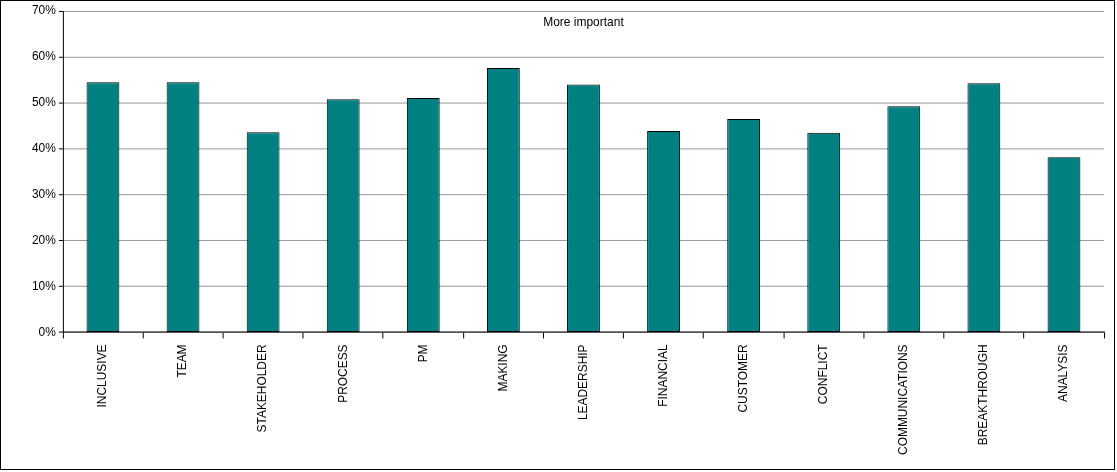 This screenshot has height=472, width=1117. Describe the element at coordinates (44, 148) in the screenshot. I see `y-tick-label: 40%` at that location.